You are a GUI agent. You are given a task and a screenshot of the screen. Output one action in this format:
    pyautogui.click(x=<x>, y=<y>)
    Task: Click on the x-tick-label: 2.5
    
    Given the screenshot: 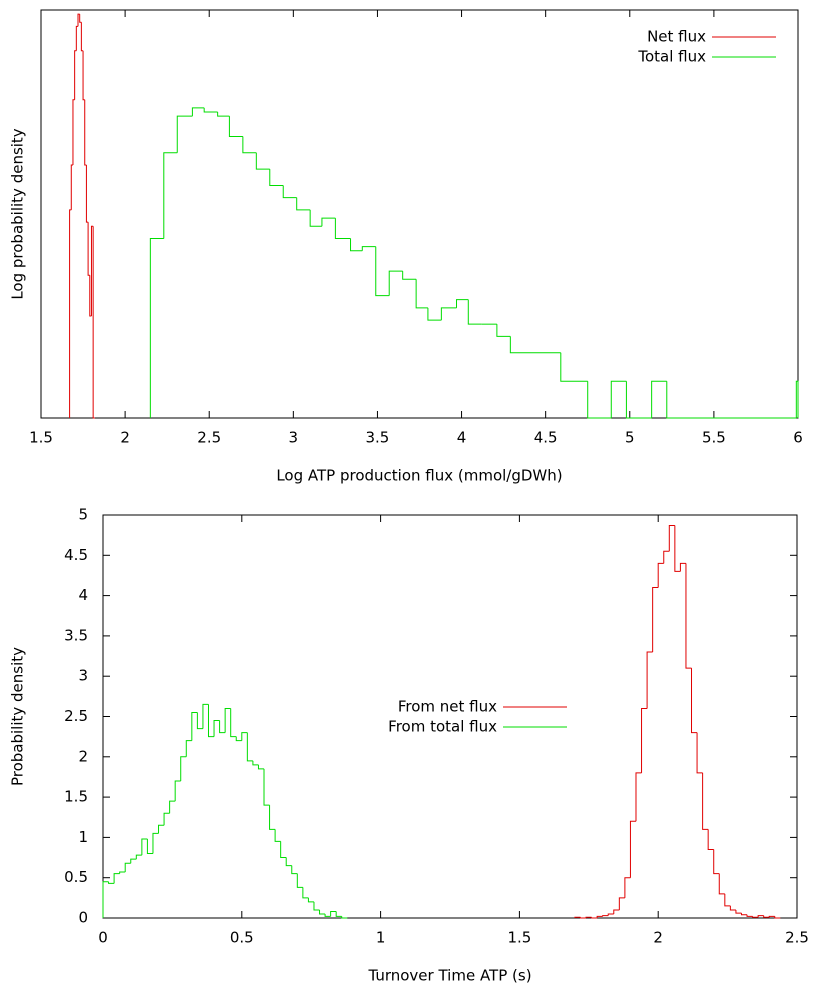 What is the action you would take?
    pyautogui.click(x=797, y=938)
    